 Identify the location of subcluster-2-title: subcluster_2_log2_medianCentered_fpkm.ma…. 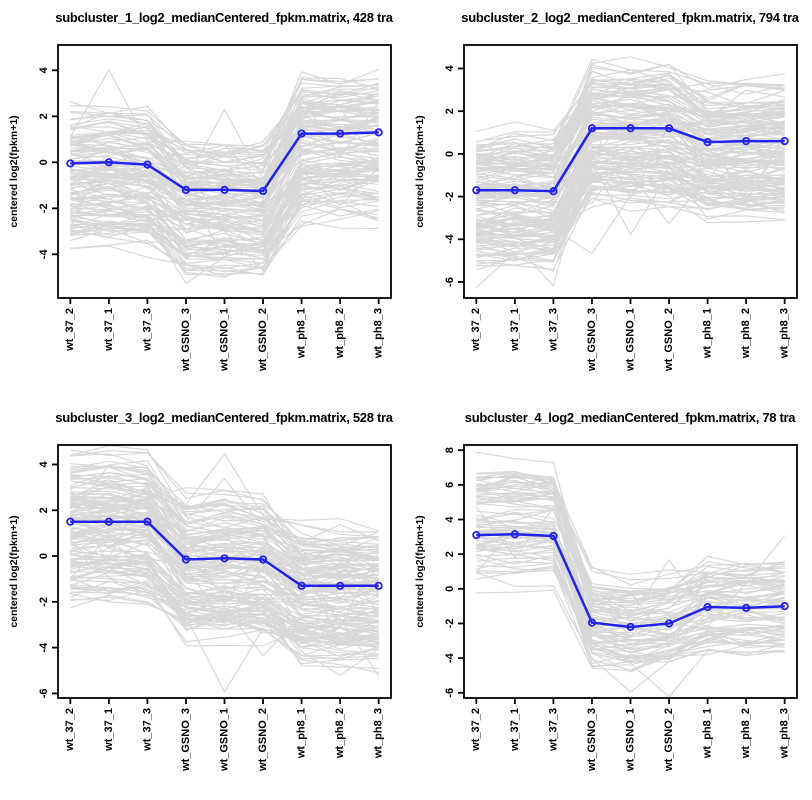
(630, 17).